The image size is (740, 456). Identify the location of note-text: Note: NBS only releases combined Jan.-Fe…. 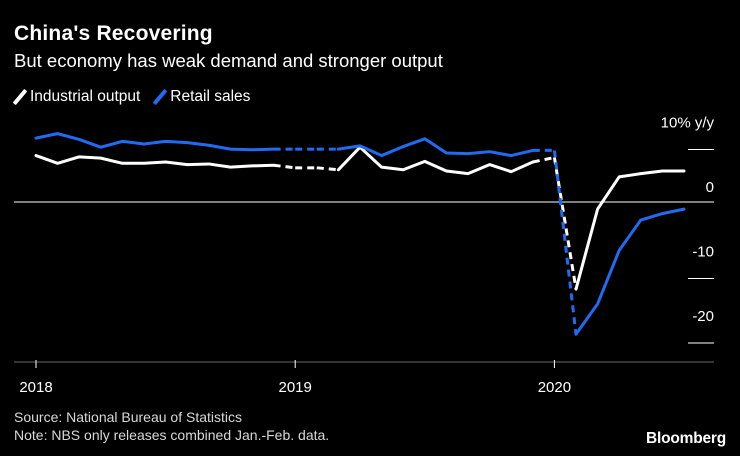
(172, 435).